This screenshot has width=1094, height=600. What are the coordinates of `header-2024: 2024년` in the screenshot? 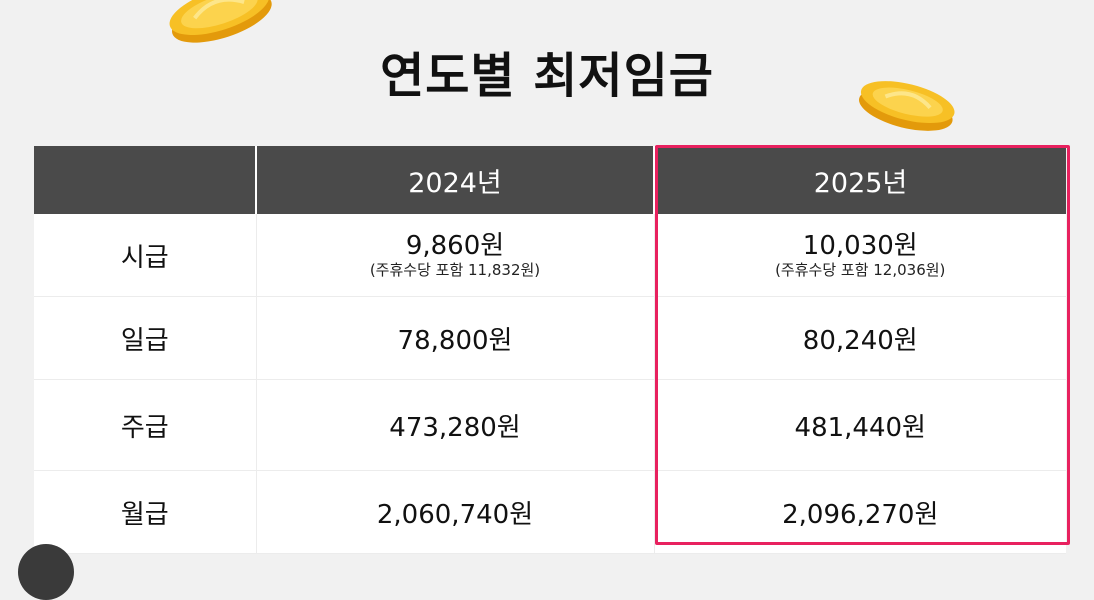 It's located at (455, 180).